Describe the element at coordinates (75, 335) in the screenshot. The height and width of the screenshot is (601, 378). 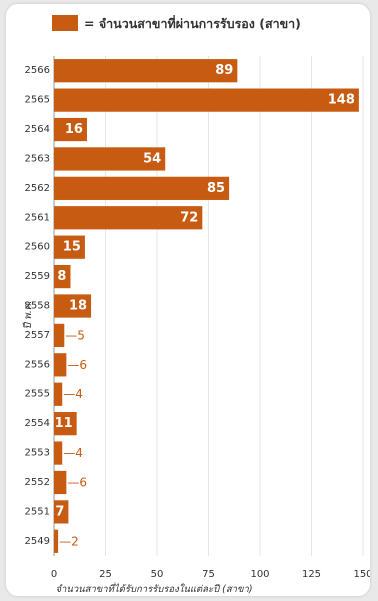
I see `data-label: —5` at that location.